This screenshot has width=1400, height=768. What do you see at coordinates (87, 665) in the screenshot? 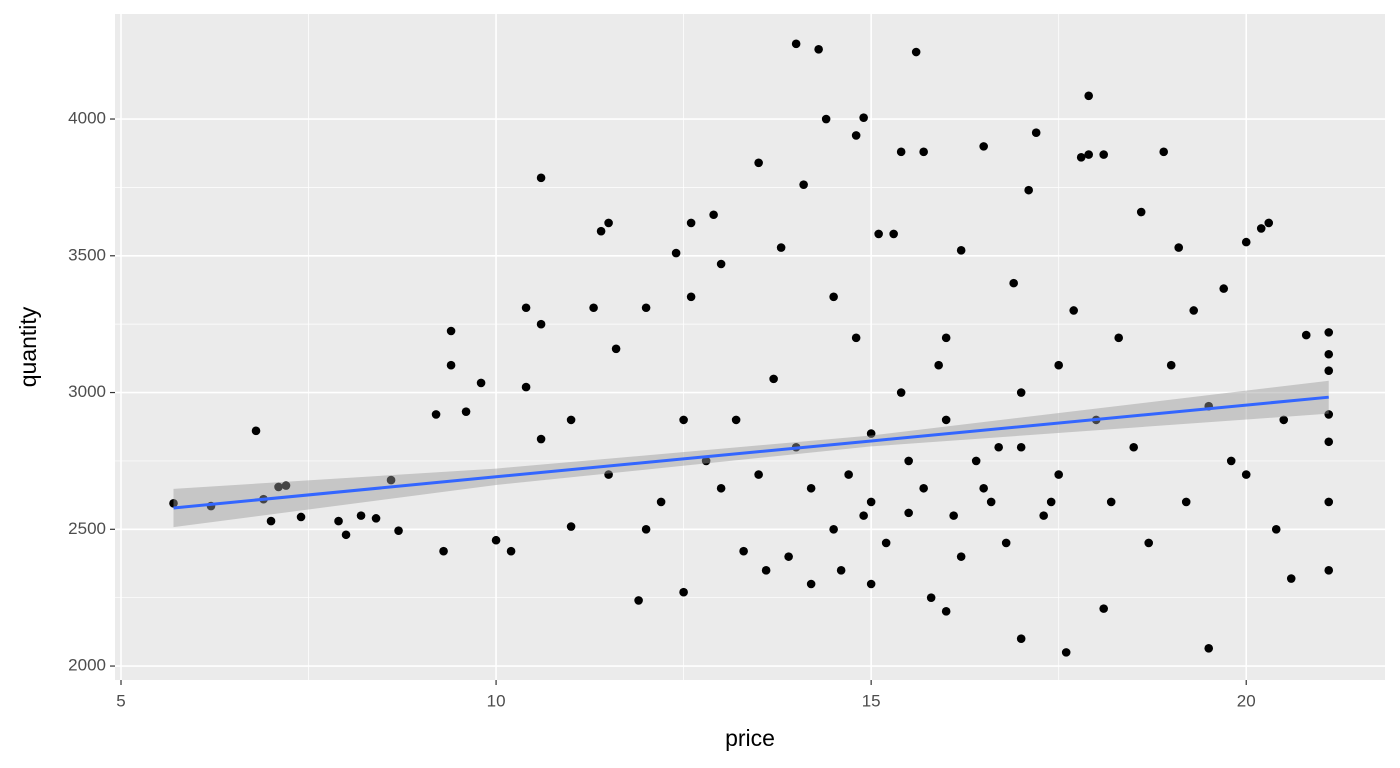
I see `y-tick-label: 2000` at bounding box center [87, 665].